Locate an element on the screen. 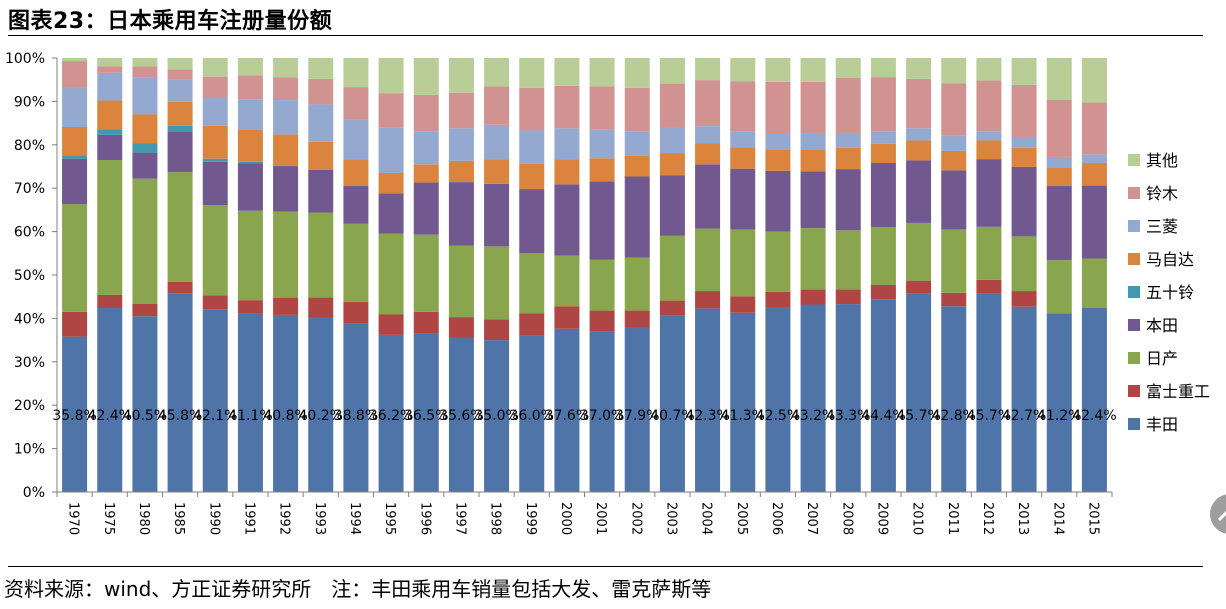  bar-1992-s5 is located at coordinates (286, 150).